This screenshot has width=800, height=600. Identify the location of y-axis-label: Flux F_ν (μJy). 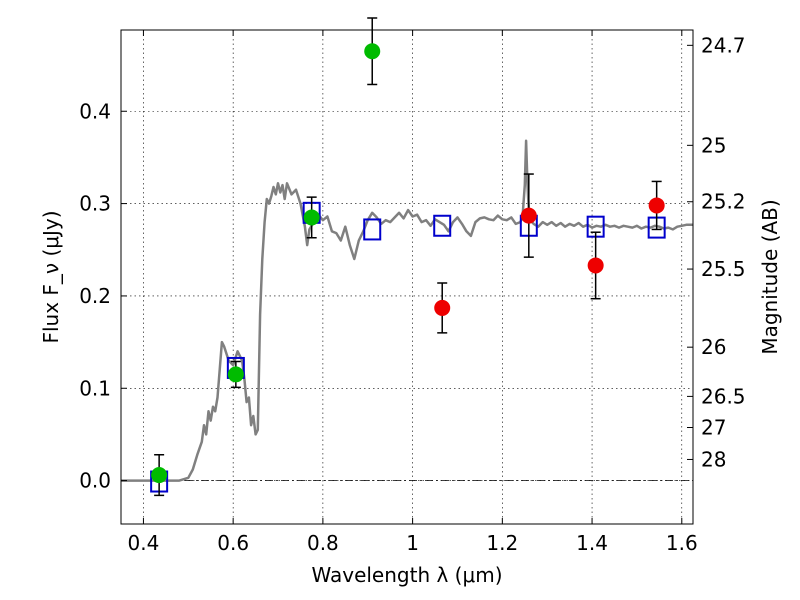
(51, 276).